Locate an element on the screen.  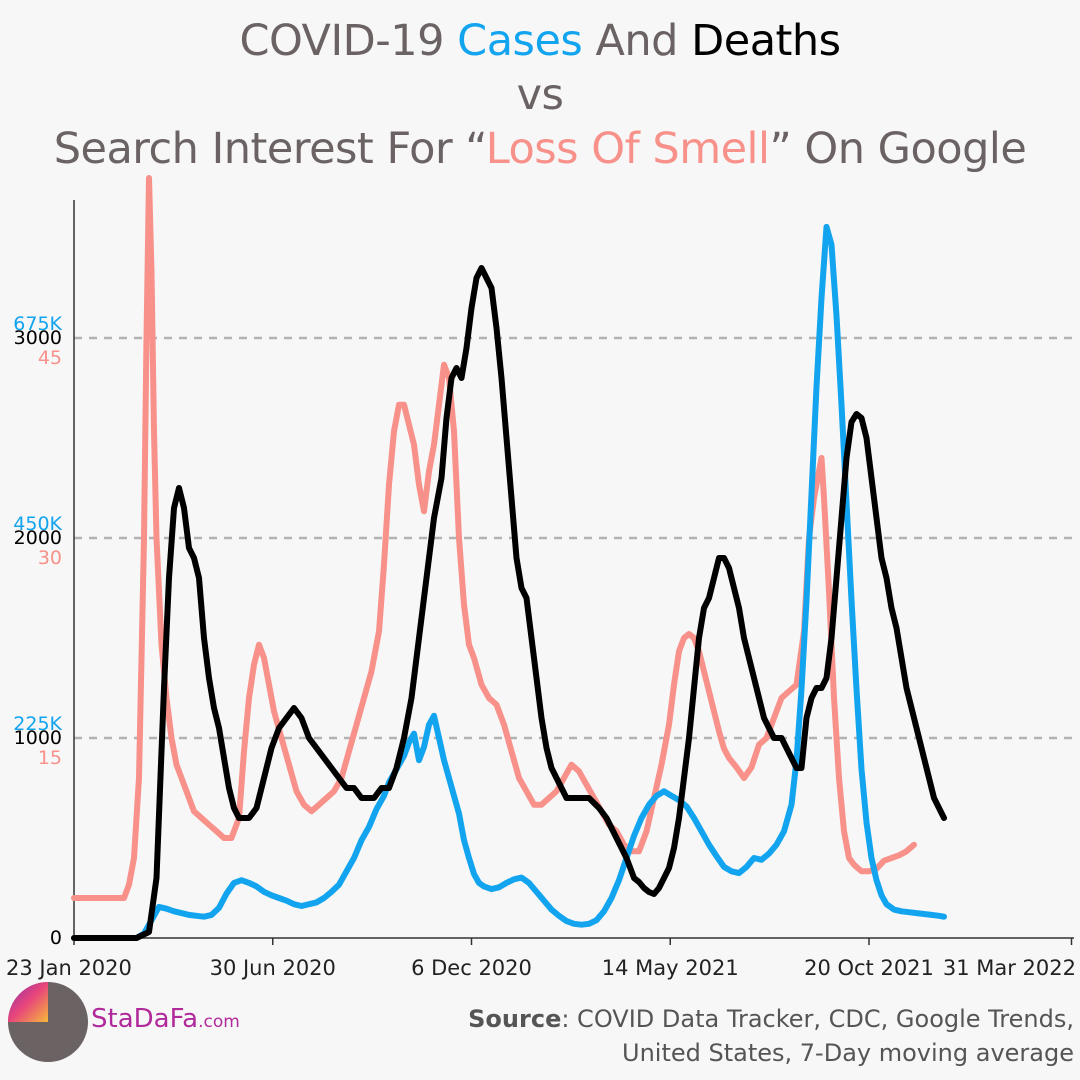
x-tick-label-5: 31 Mar 2022 is located at coordinates (1009, 968).